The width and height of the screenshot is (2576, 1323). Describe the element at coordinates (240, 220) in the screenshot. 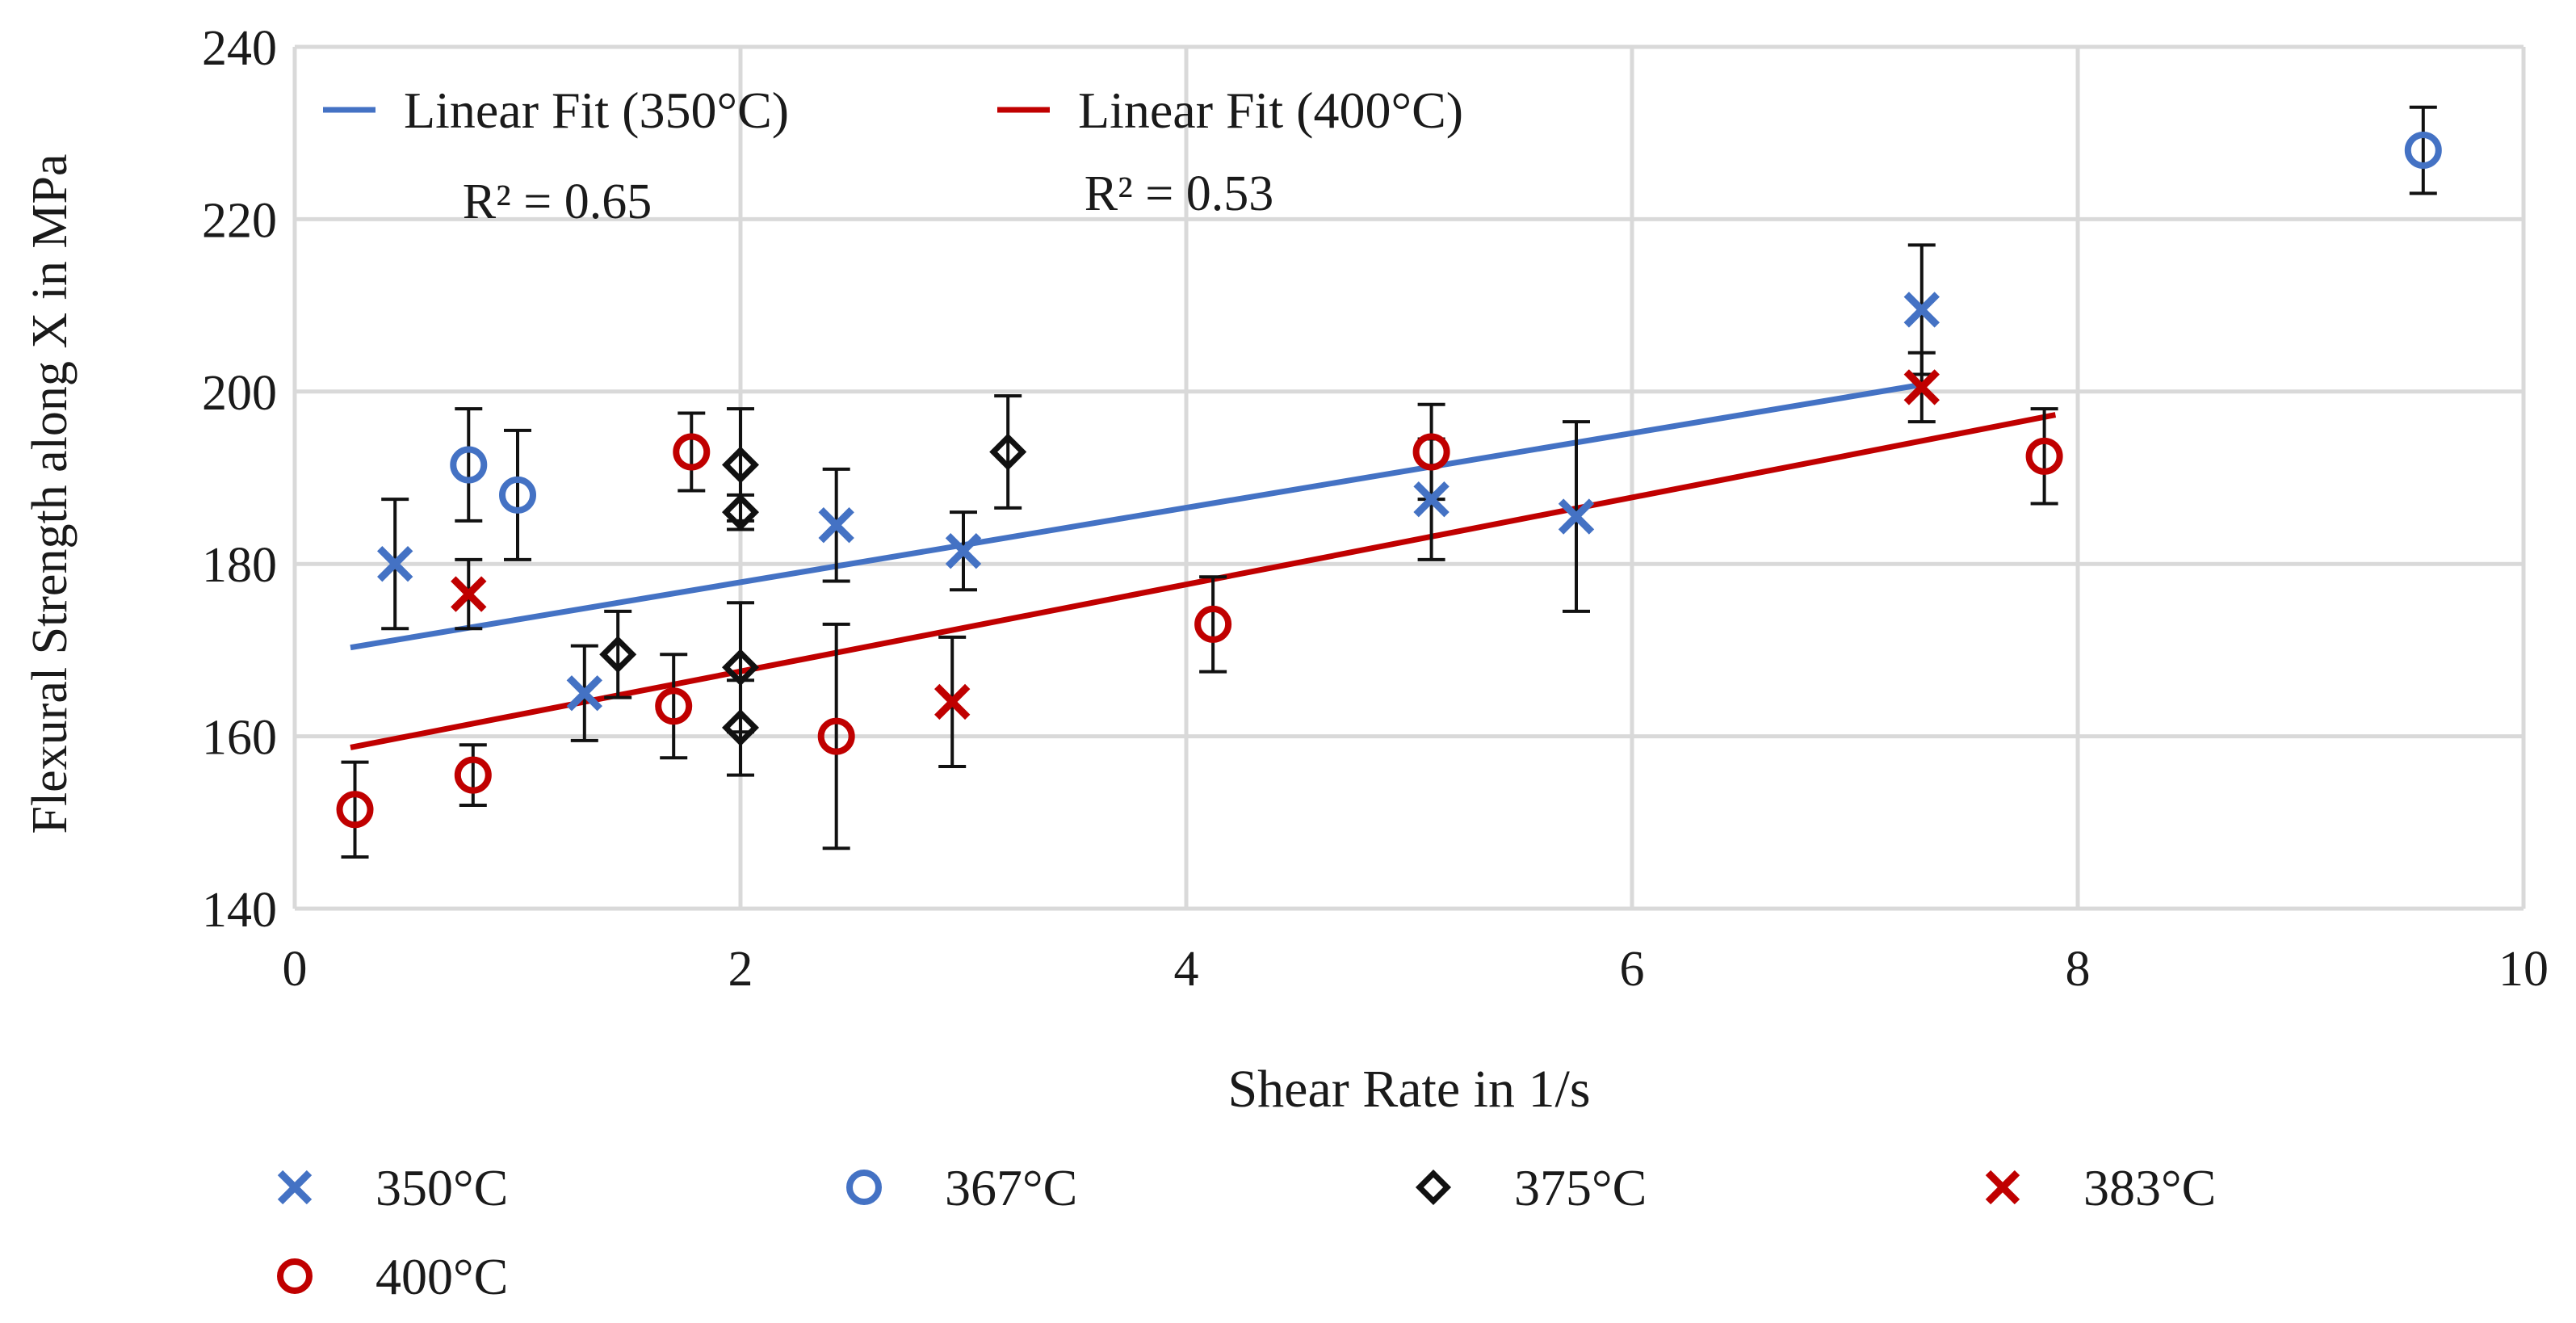

I see `y-tick-label: 220` at that location.